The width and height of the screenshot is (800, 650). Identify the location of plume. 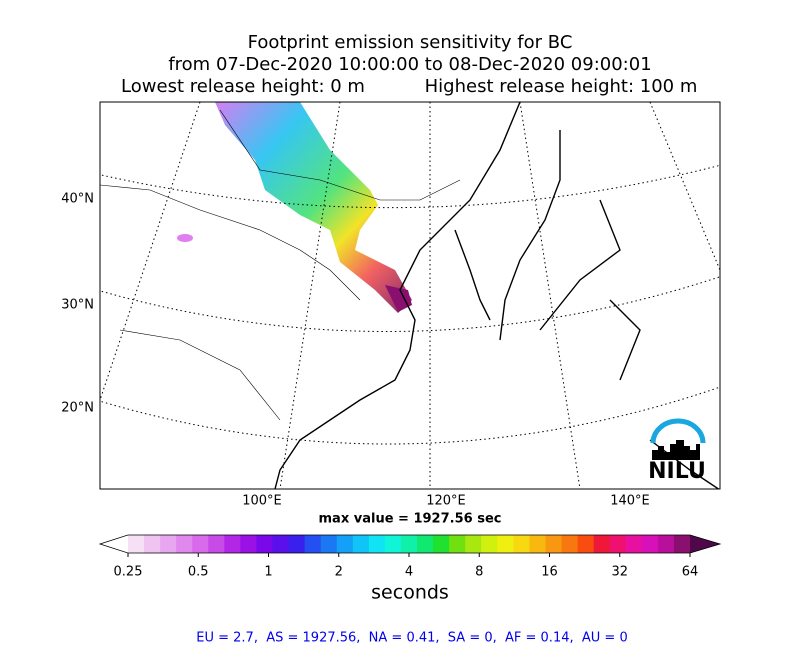
(313, 207).